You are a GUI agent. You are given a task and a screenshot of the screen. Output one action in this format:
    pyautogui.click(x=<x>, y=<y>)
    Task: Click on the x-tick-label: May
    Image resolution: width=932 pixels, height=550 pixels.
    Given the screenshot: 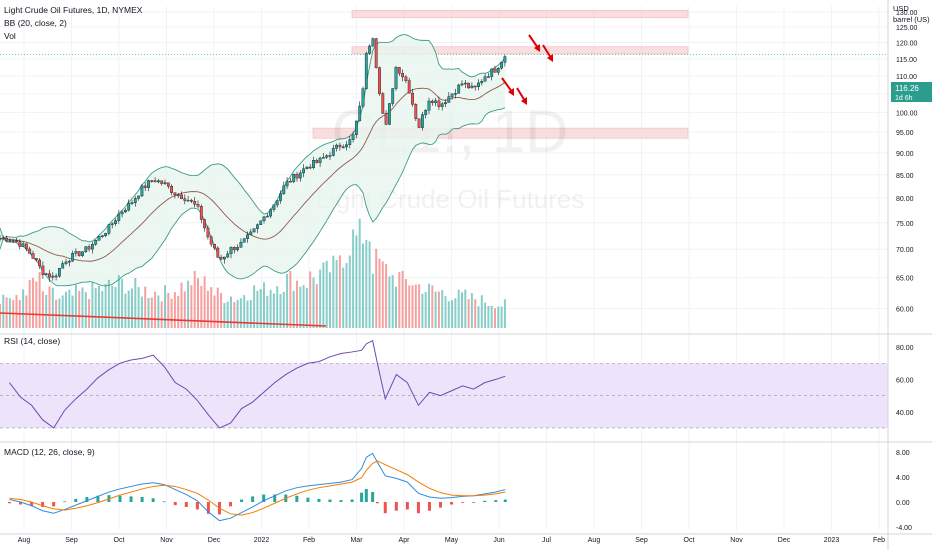 What is the action you would take?
    pyautogui.click(x=452, y=540)
    